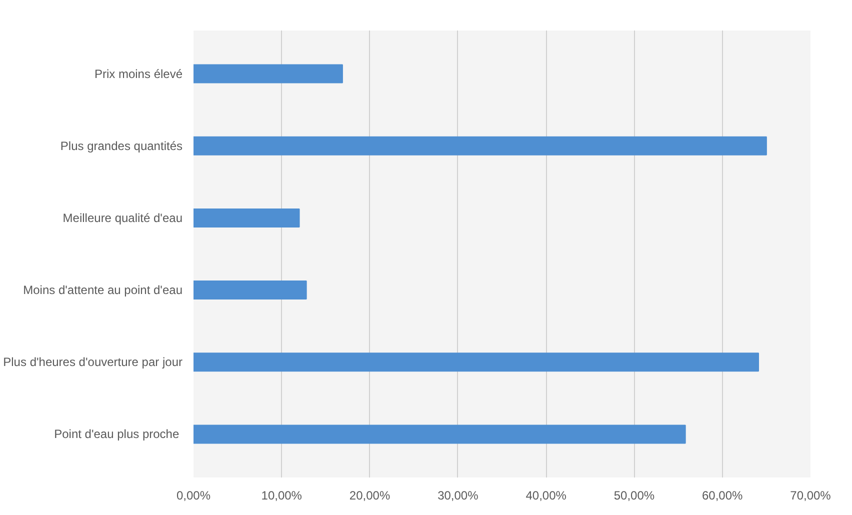 The height and width of the screenshot is (515, 852). I want to click on x-tick-label: 30,00%, so click(458, 495).